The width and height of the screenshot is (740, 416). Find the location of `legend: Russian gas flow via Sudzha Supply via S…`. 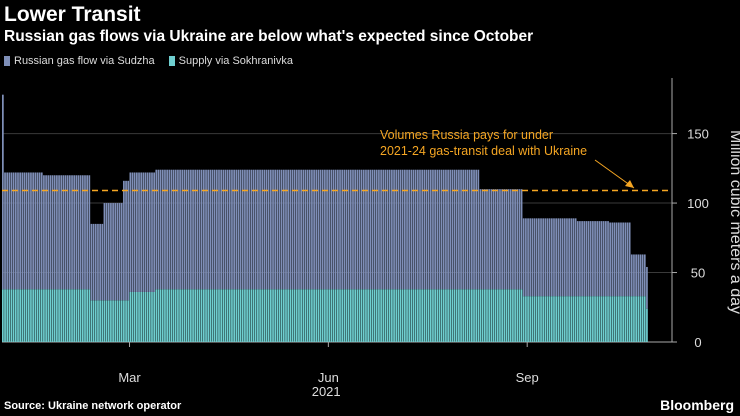

legend: Russian gas flow via Sudzha Supply via S… is located at coordinates (148, 61).